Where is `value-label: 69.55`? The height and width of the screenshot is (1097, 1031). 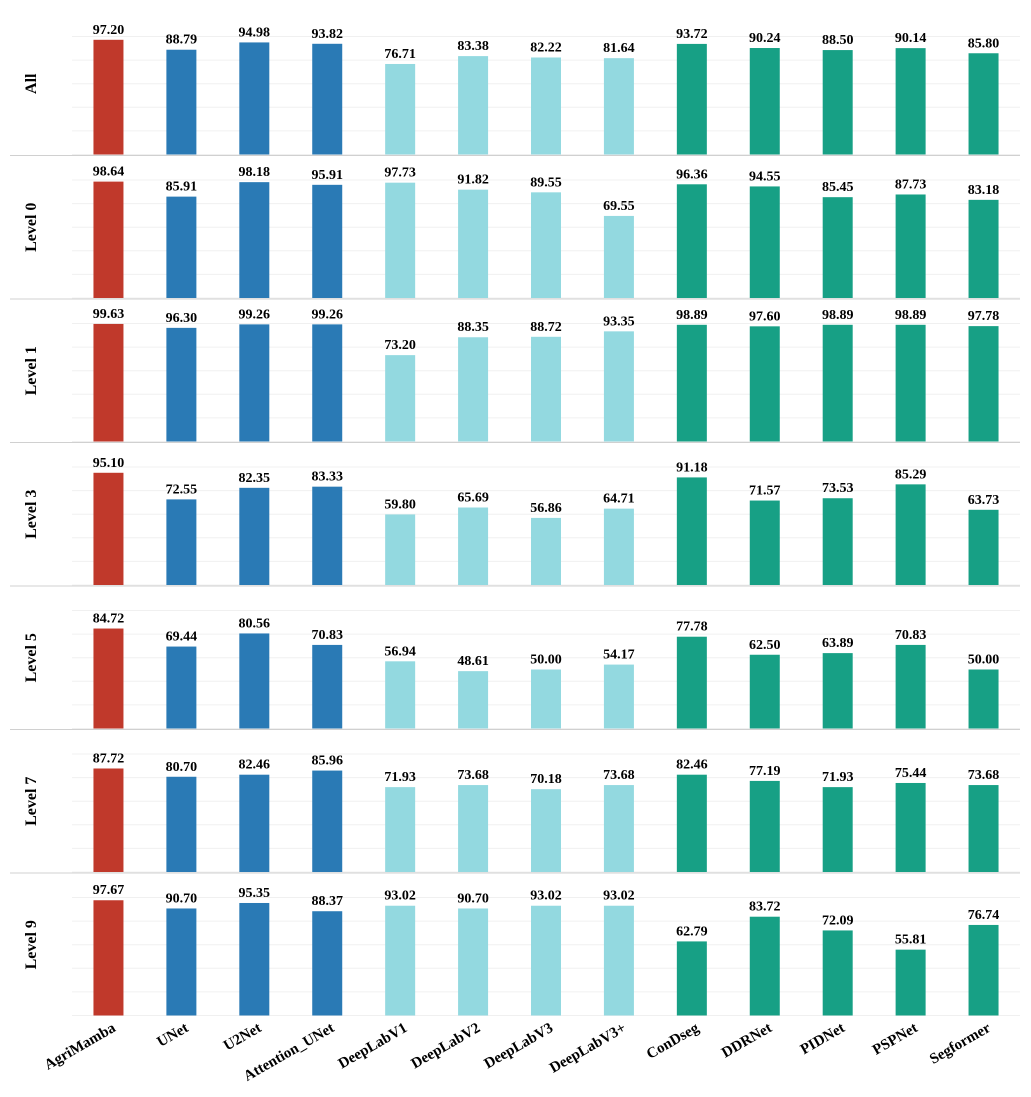 value-label: 69.55 is located at coordinates (619, 206).